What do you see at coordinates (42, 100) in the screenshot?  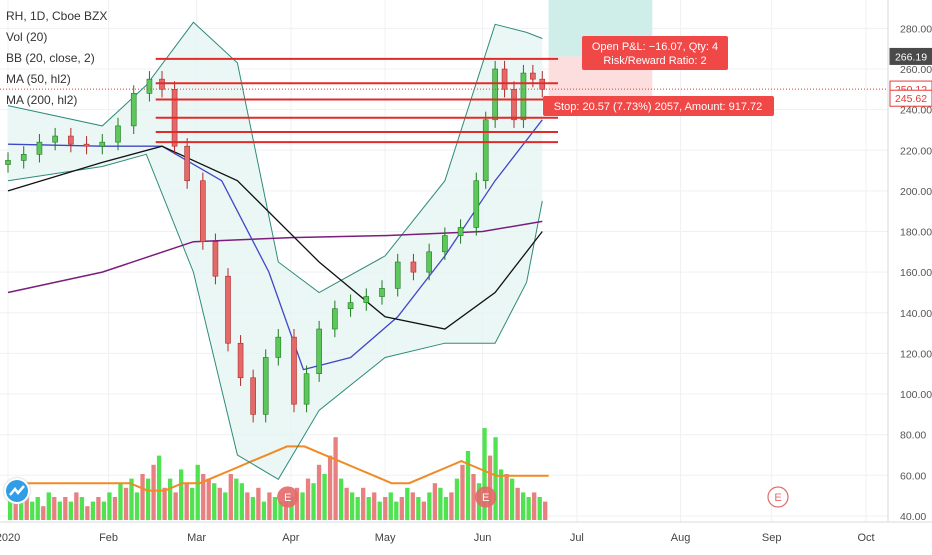 I see `legend-ma200: MA (200, hl2)` at bounding box center [42, 100].